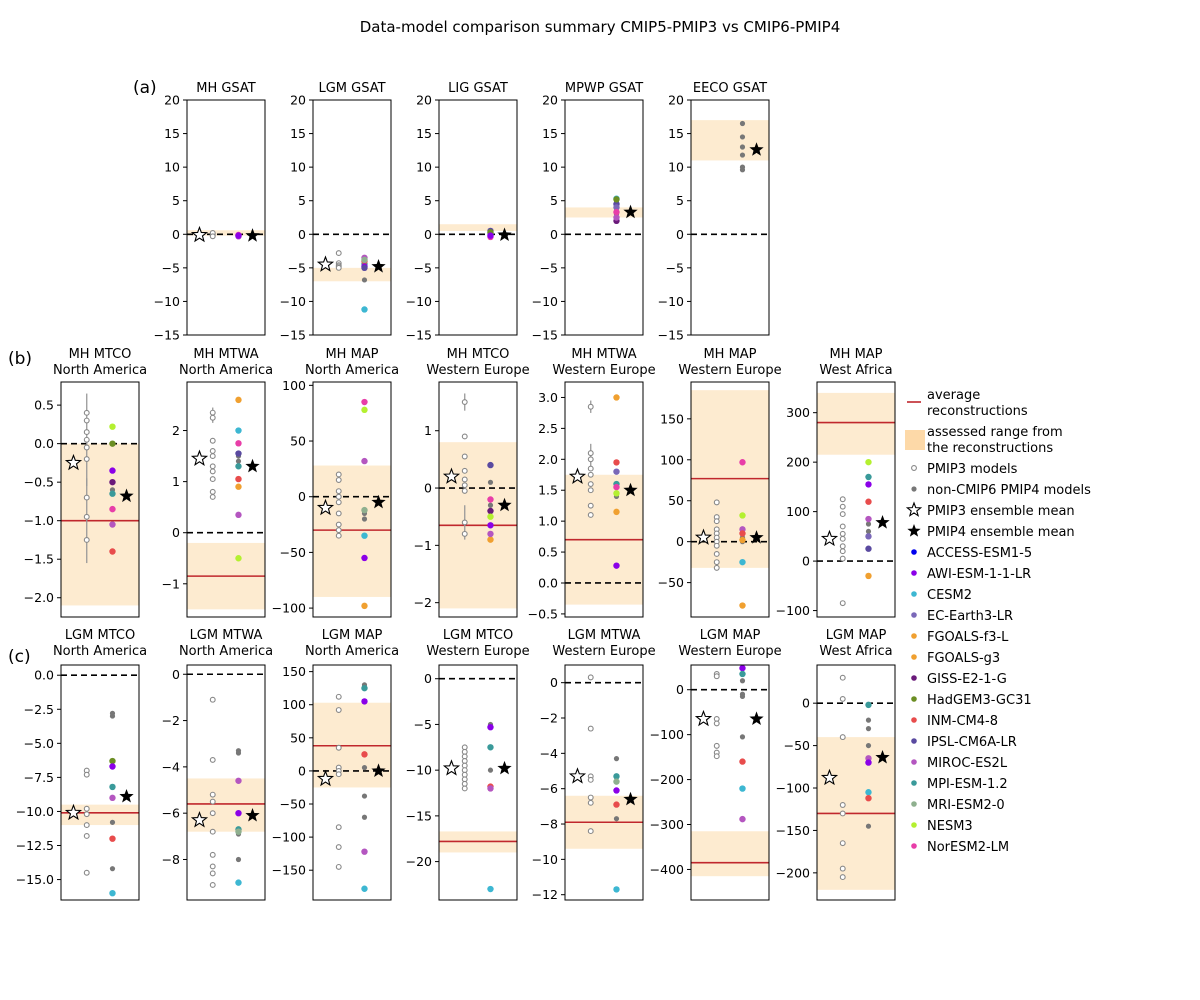  I want to click on y-tick-label: 3.0, so click(548, 397).